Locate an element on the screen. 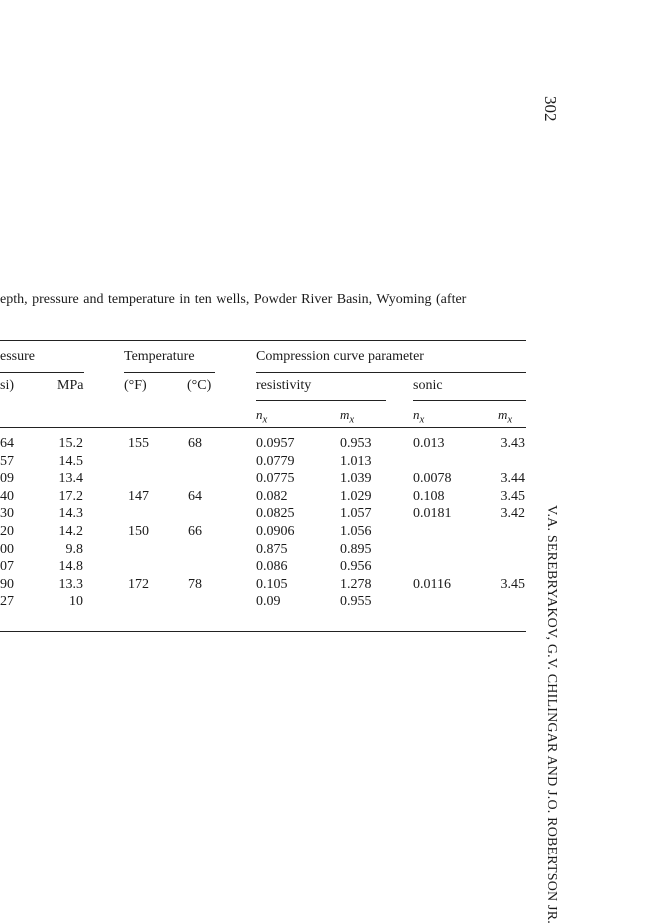  cell-res-m: 0.895 is located at coordinates (356, 549).